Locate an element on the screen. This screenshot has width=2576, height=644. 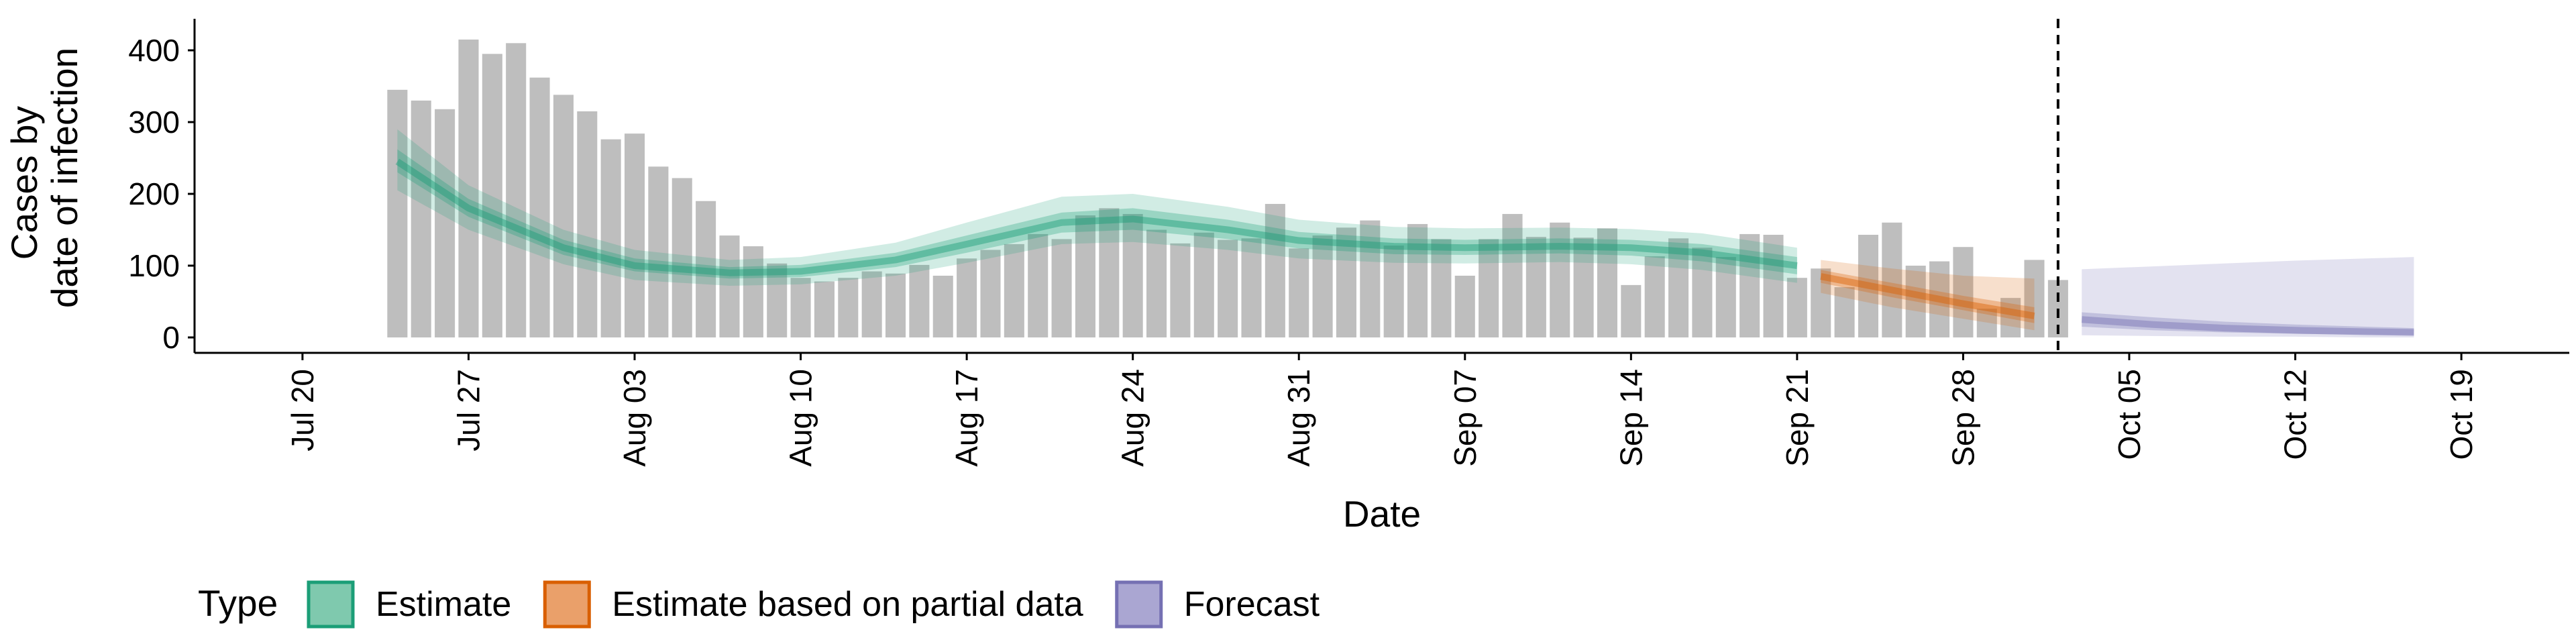
x-tick-label: Jul 20 is located at coordinates (302, 410).